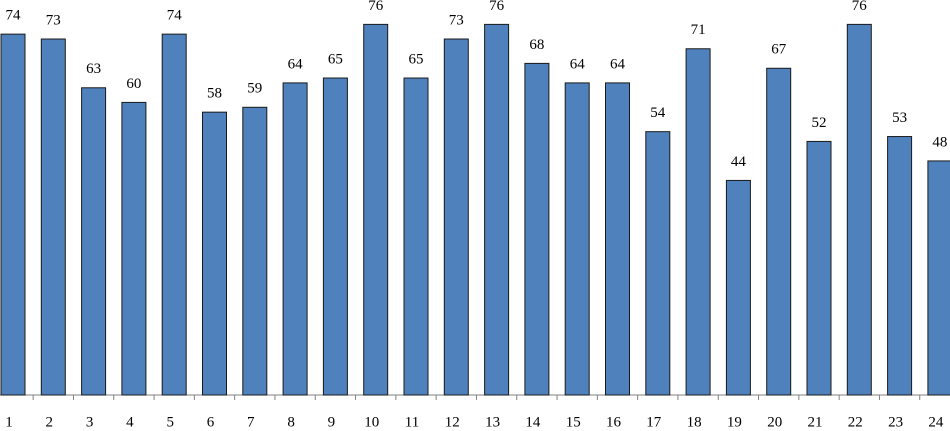  Describe the element at coordinates (819, 123) in the screenshot. I see `data-label: 52` at that location.